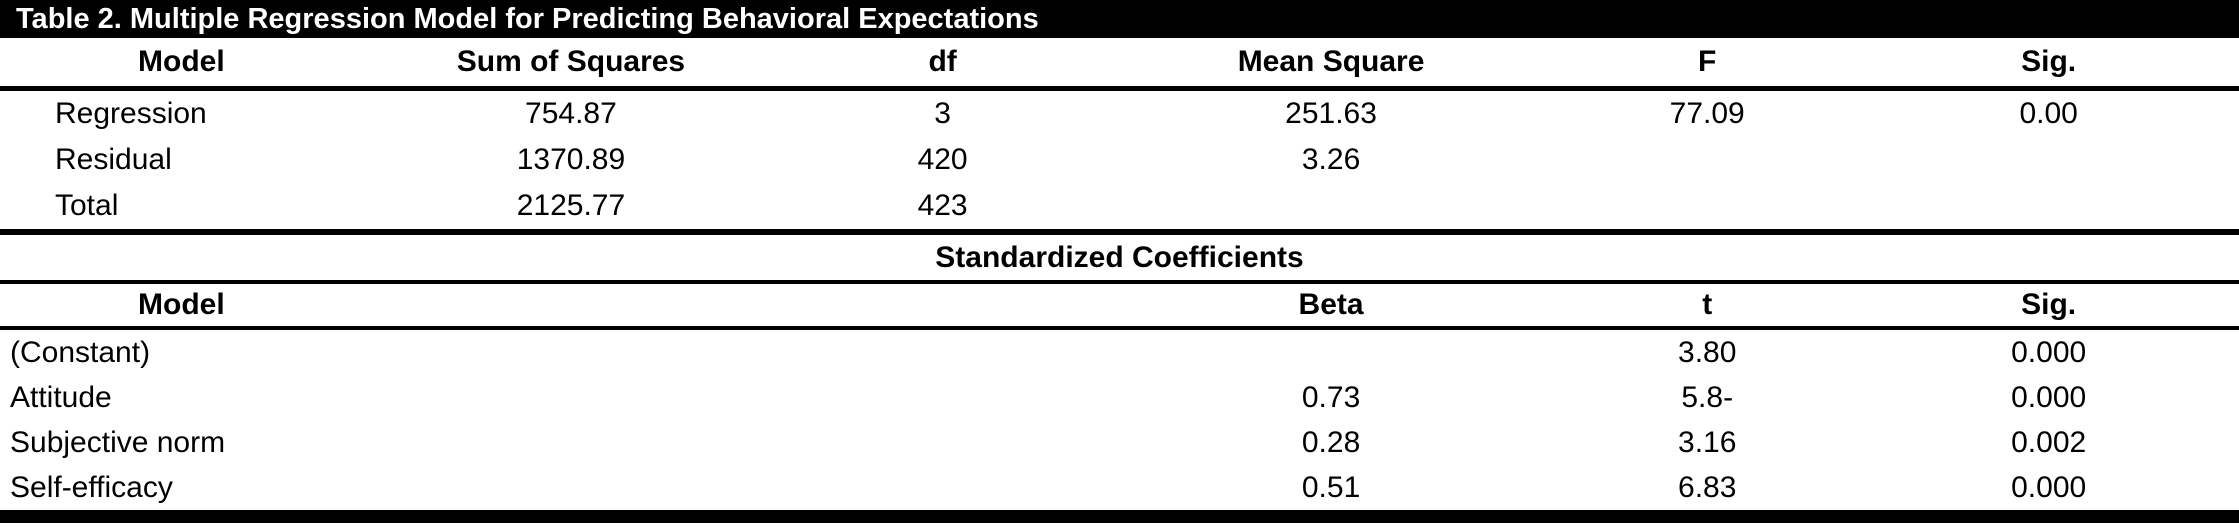 The height and width of the screenshot is (528, 2239). What do you see at coordinates (942, 159) in the screenshot?
I see `cell-df: 420` at bounding box center [942, 159].